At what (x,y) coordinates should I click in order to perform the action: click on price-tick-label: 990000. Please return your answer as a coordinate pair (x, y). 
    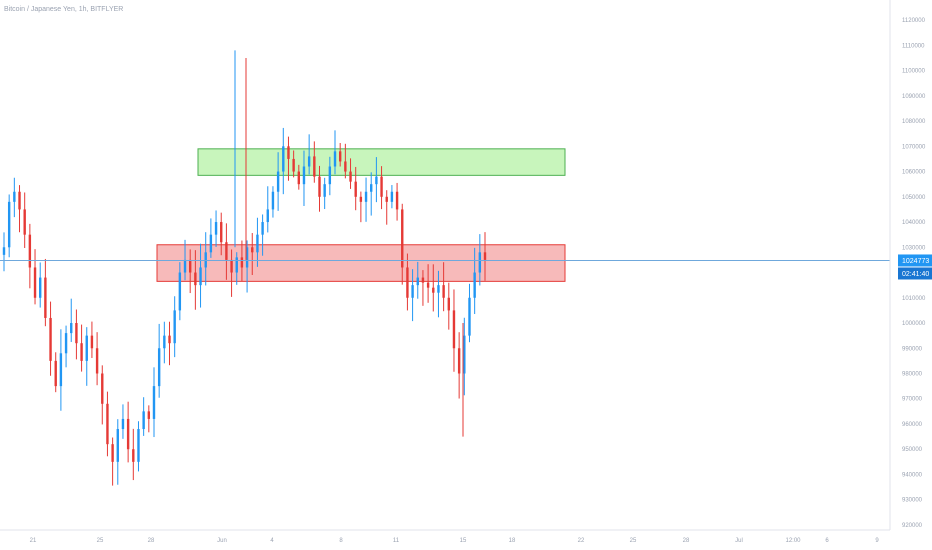
    Looking at the image, I should click on (912, 349).